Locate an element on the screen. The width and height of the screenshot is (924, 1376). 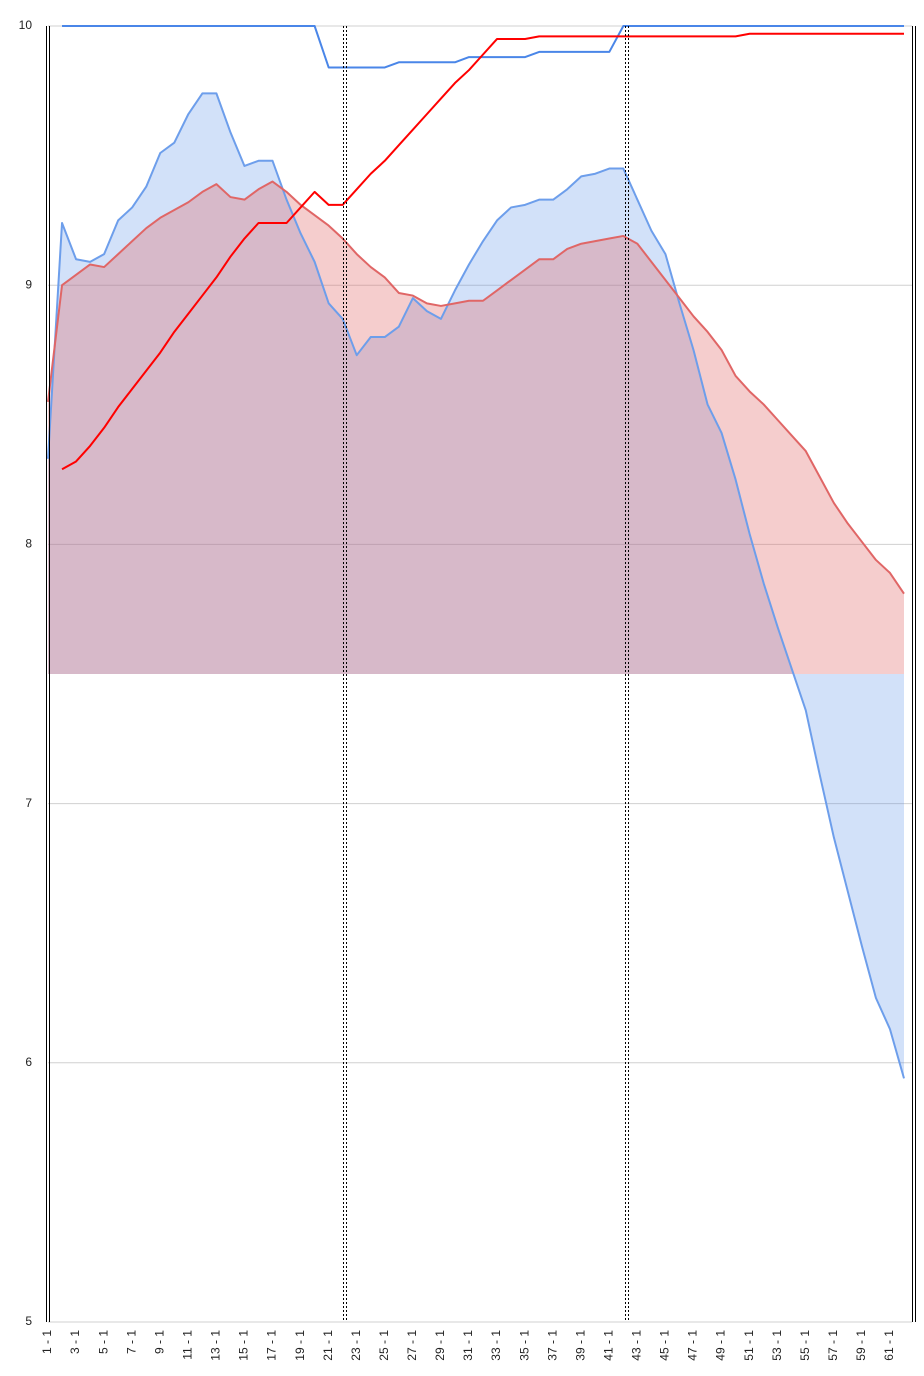
x-tick-label: 51 - 1 is located at coordinates (749, 1345).